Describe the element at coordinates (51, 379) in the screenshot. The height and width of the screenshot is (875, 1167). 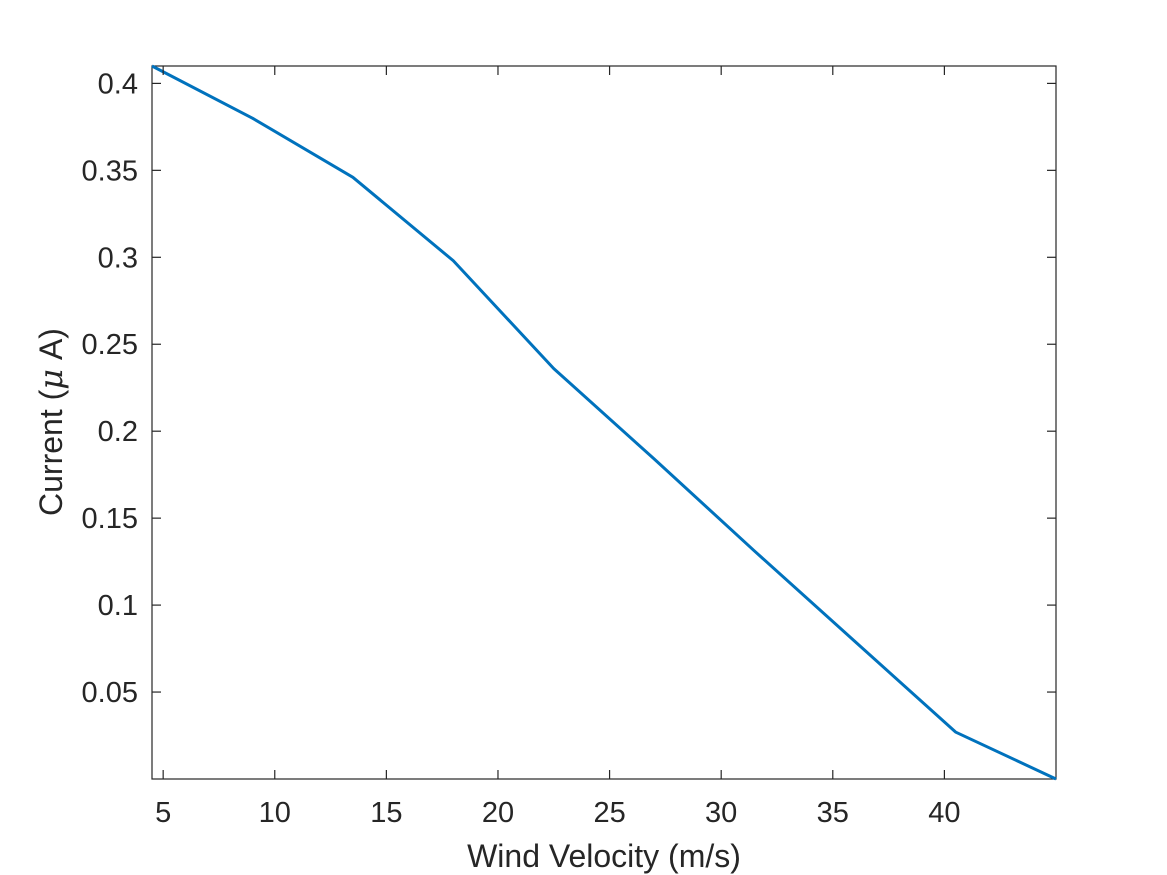
I see `y-axis-label-mu: μ` at that location.